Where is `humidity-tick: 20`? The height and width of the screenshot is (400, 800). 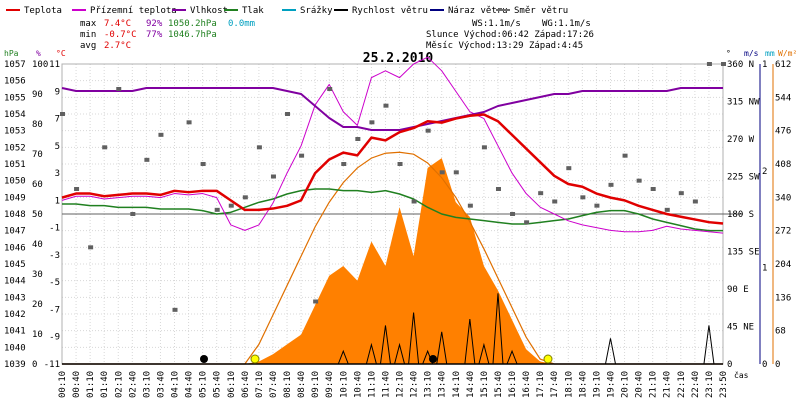 humidity-tick: 20 is located at coordinates (37, 305).